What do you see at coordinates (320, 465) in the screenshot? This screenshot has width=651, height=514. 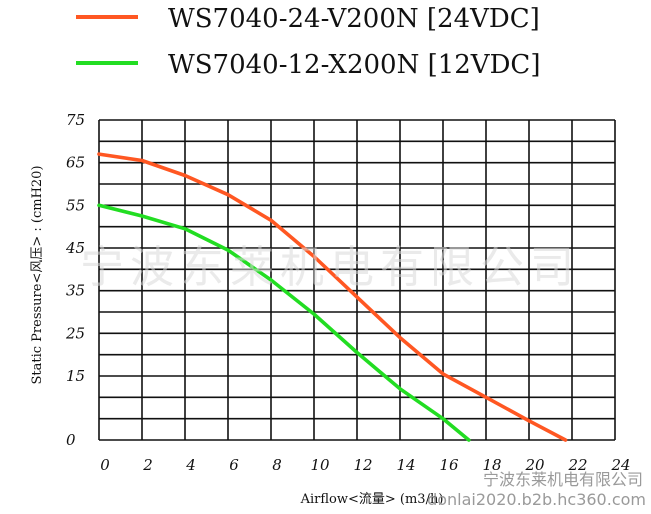 I see `x-tick-label: 10` at bounding box center [320, 465].